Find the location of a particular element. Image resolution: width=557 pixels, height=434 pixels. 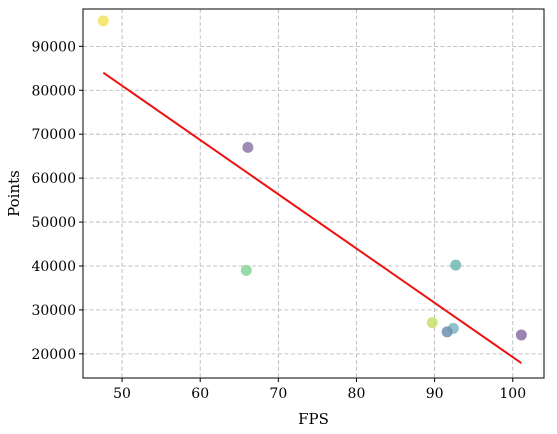

y-axis-ticks: 20000 30000 40000 50000 60000 70000 80000 90000 is located at coordinates (57, 201).